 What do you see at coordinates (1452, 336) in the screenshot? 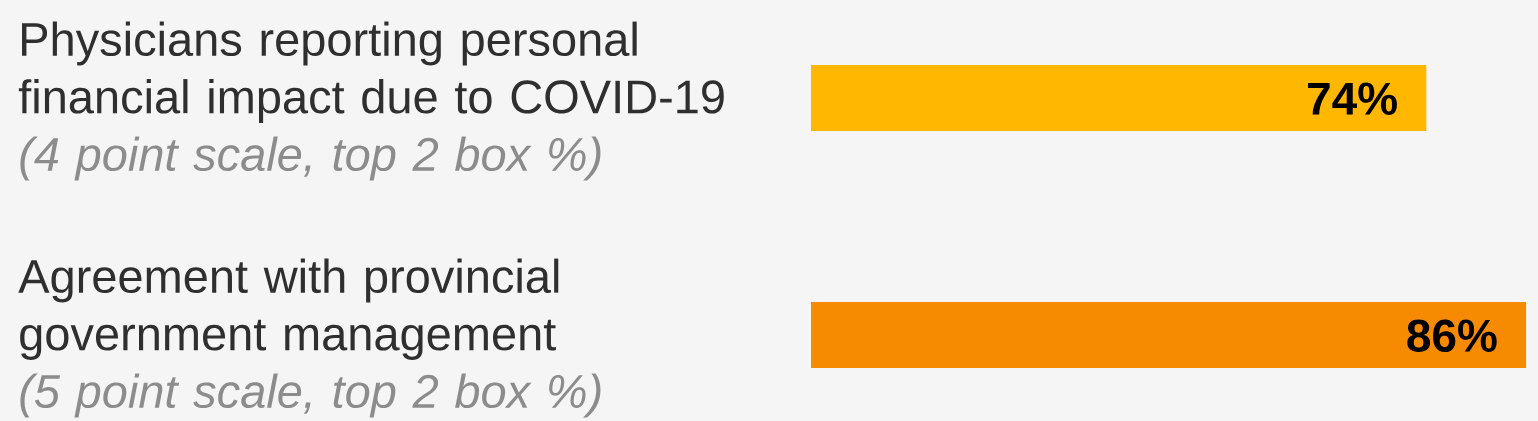
I see `data-label: 86%` at bounding box center [1452, 336].